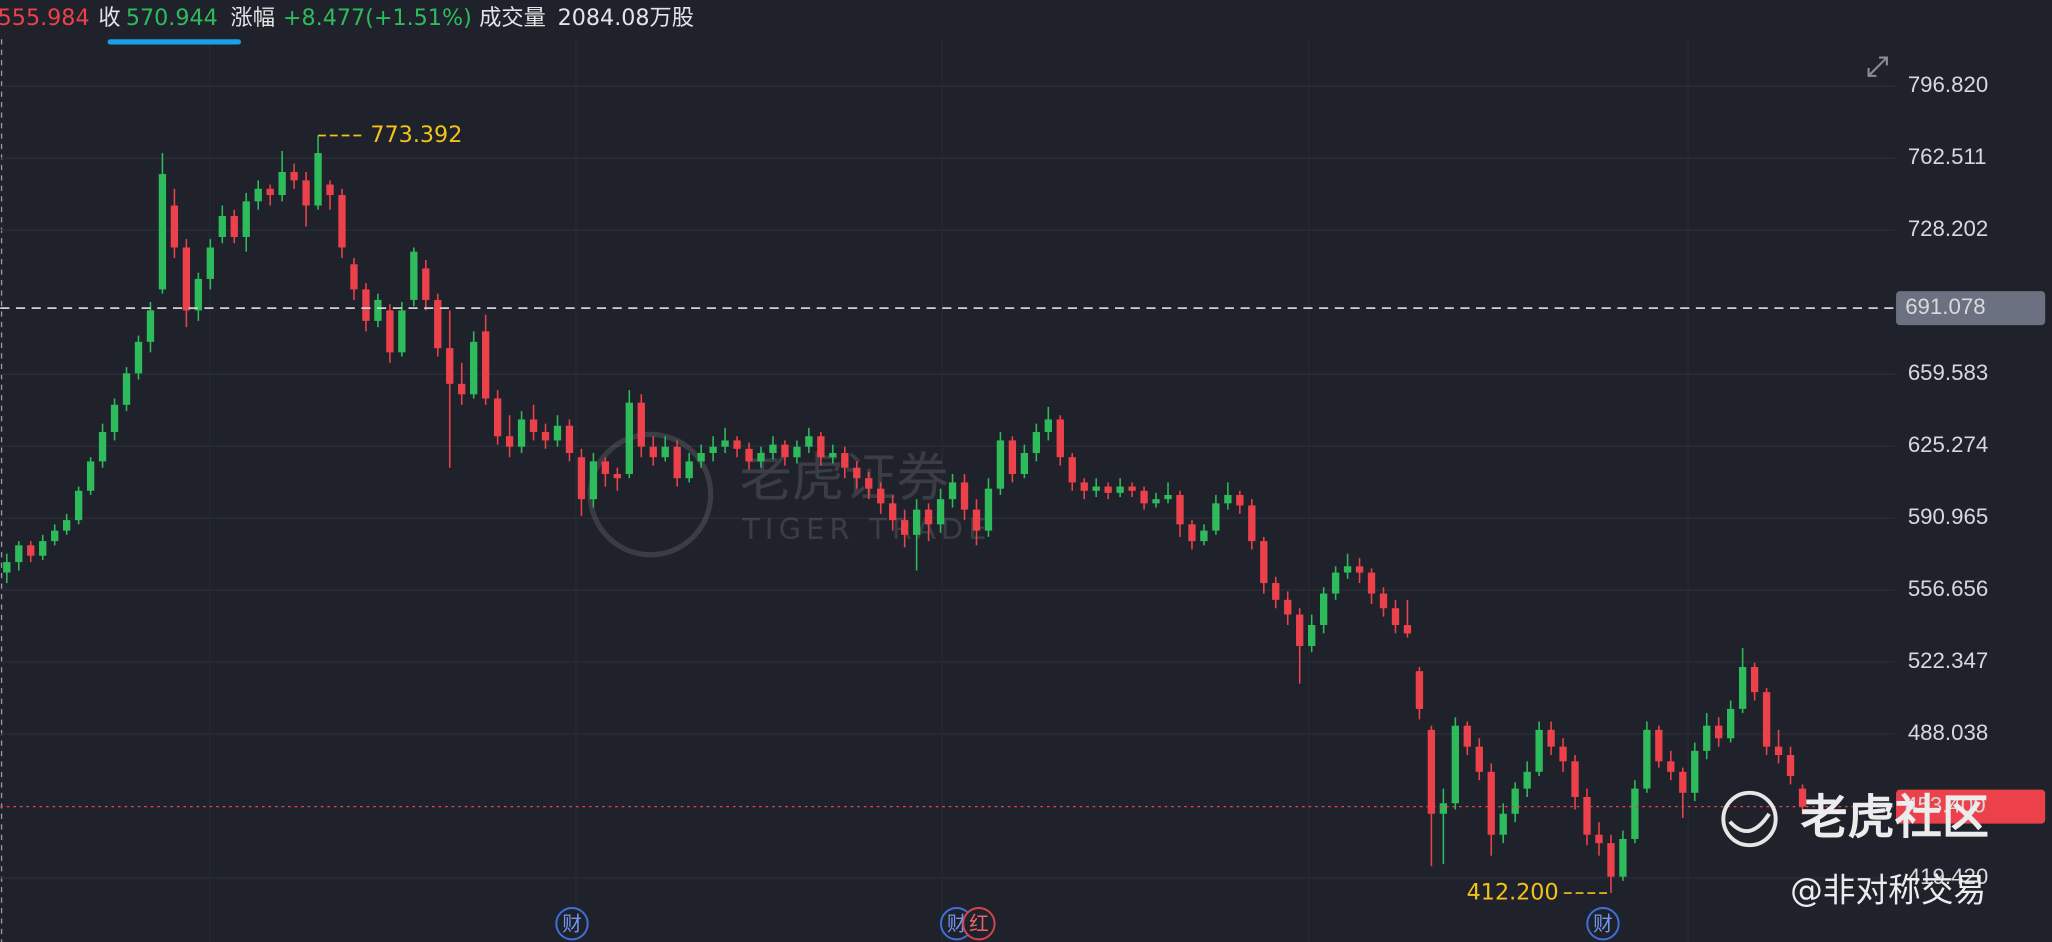 The height and width of the screenshot is (942, 2052). Describe the element at coordinates (1855, 849) in the screenshot. I see `community-logo: 老虎社区 @非对称交易` at that location.